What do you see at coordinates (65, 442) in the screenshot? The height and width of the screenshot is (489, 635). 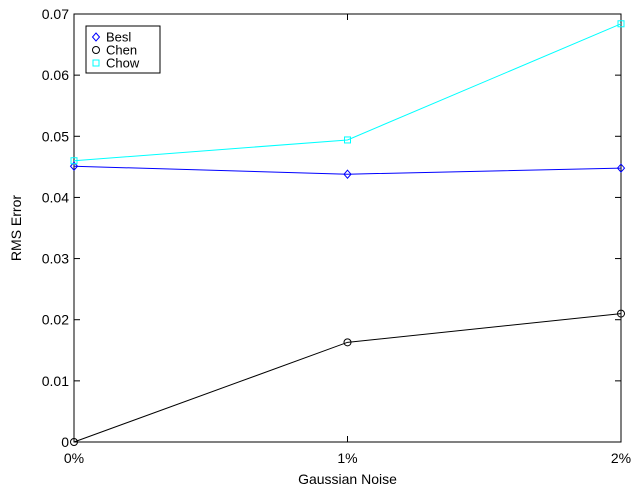 I see `y-tick-label: 0` at bounding box center [65, 442].